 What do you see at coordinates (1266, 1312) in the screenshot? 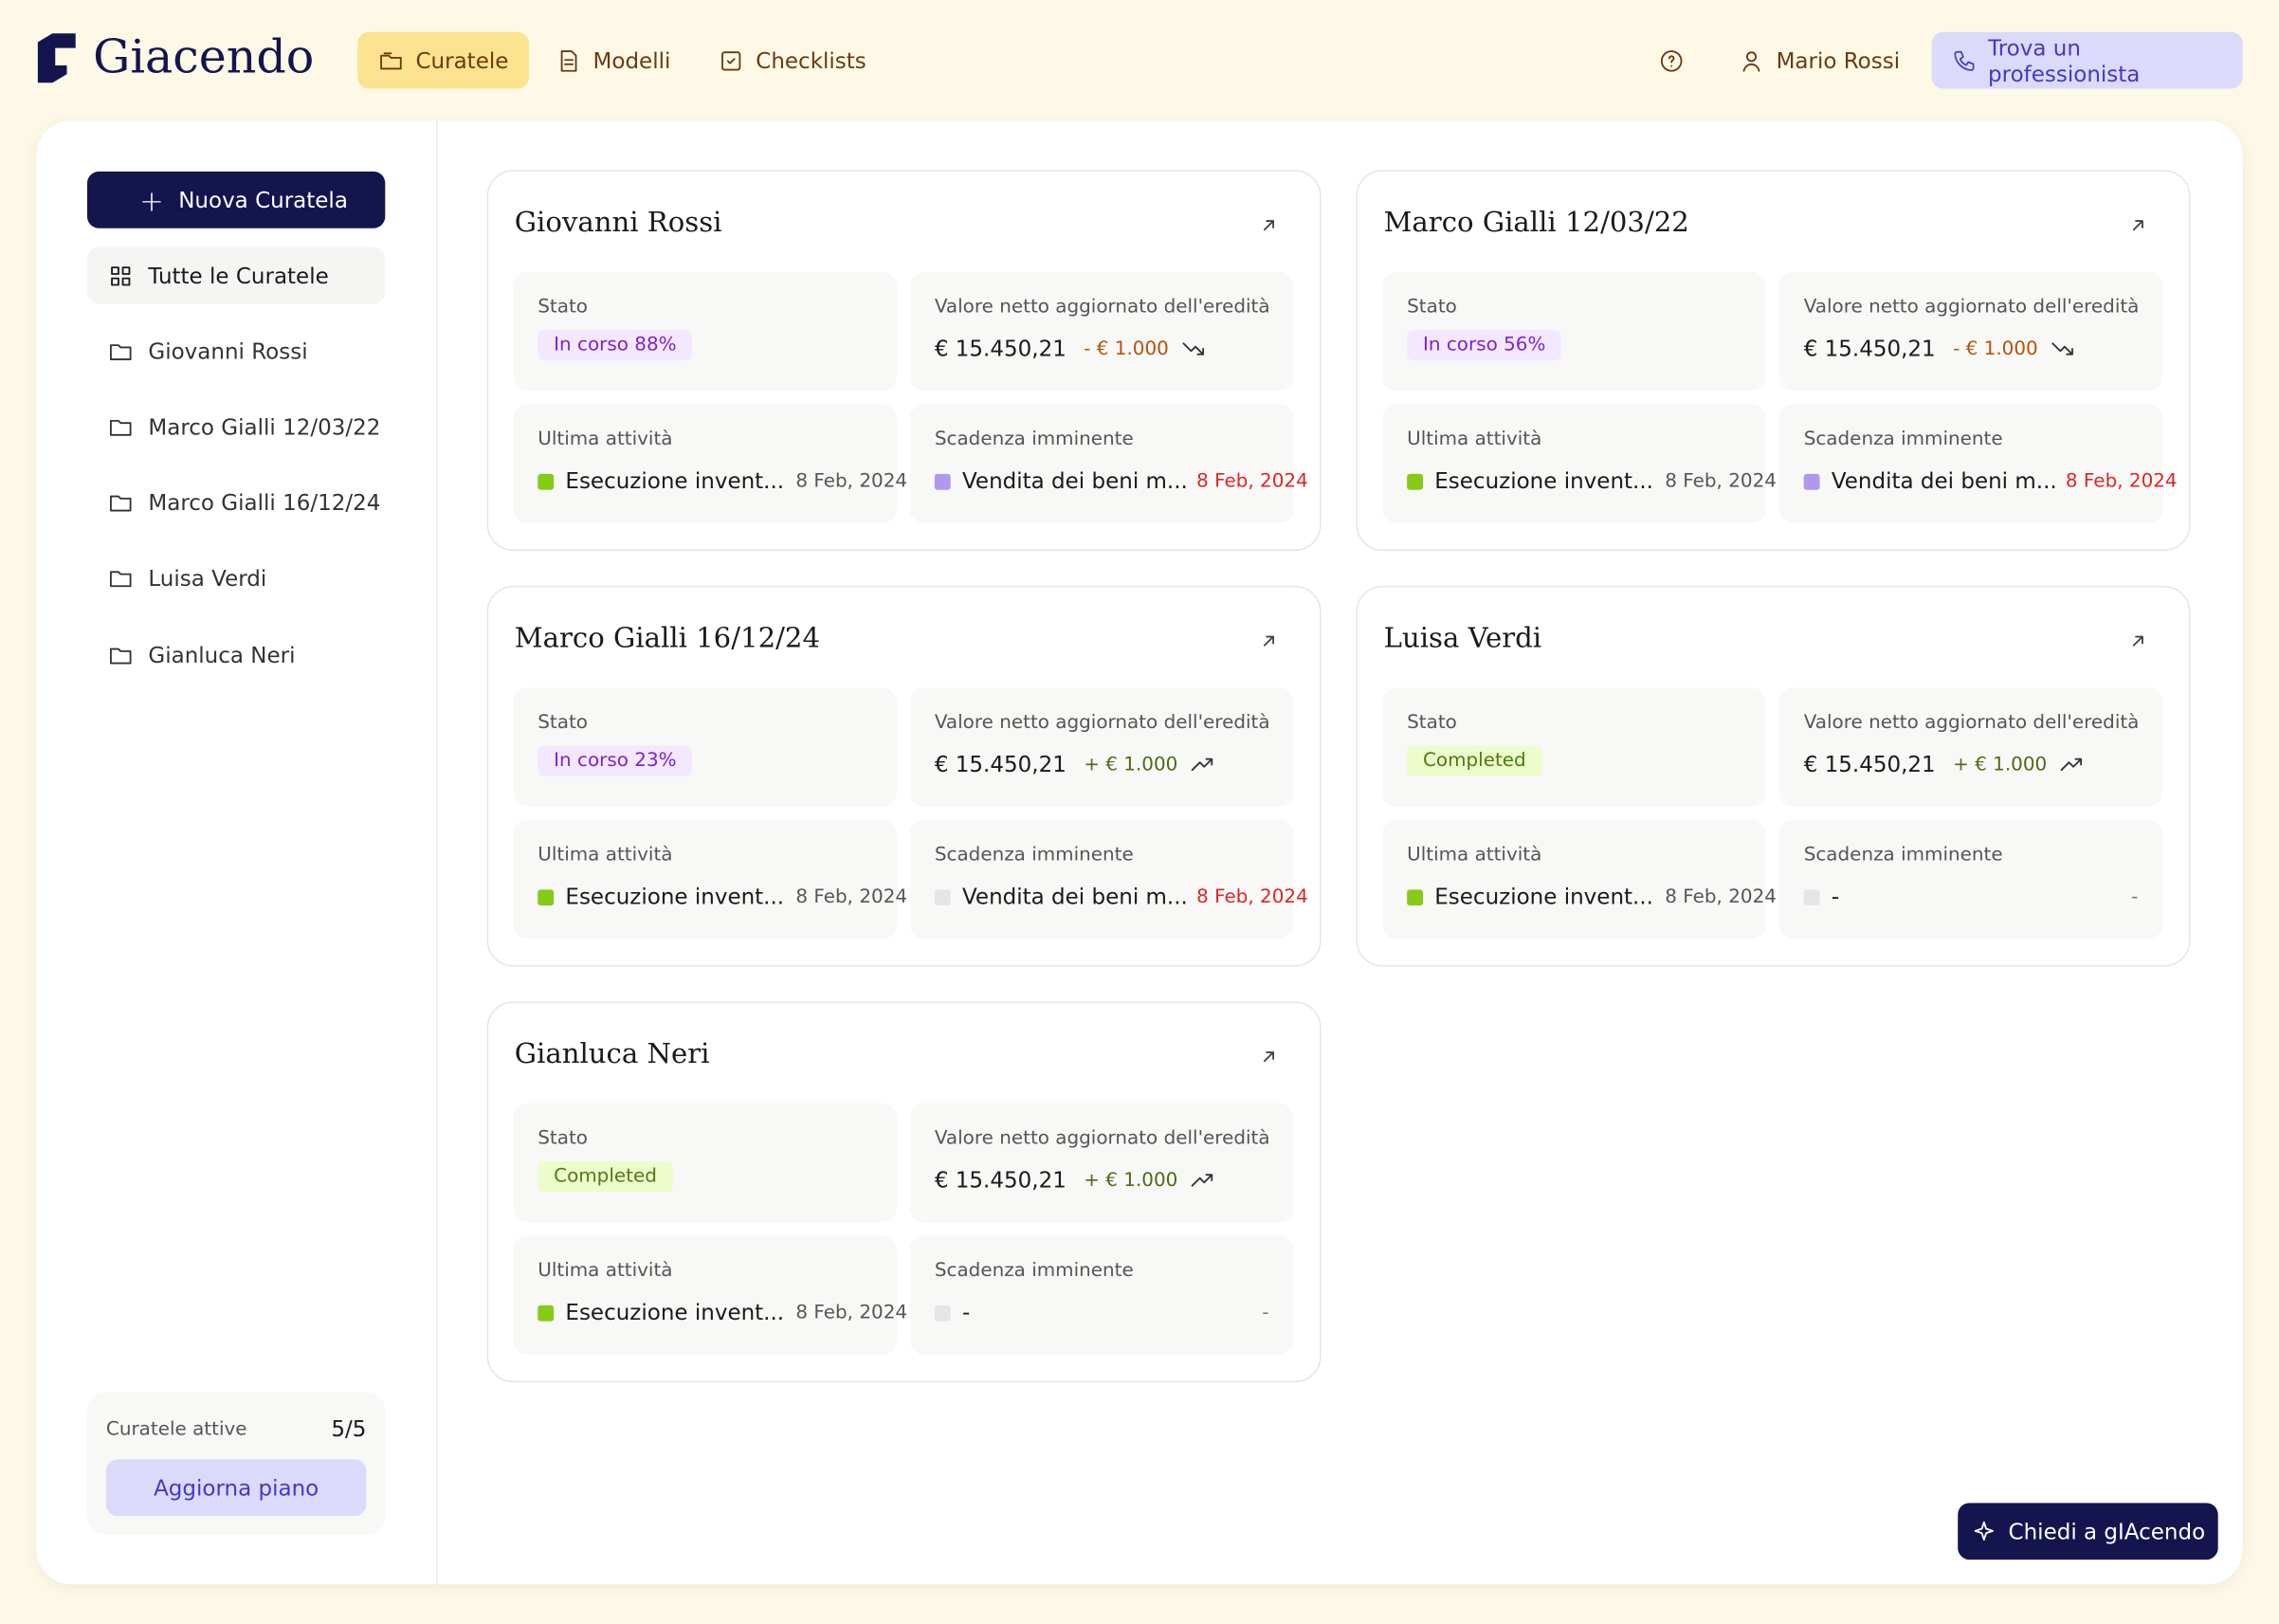
I see `deadline-date: -` at bounding box center [1266, 1312].